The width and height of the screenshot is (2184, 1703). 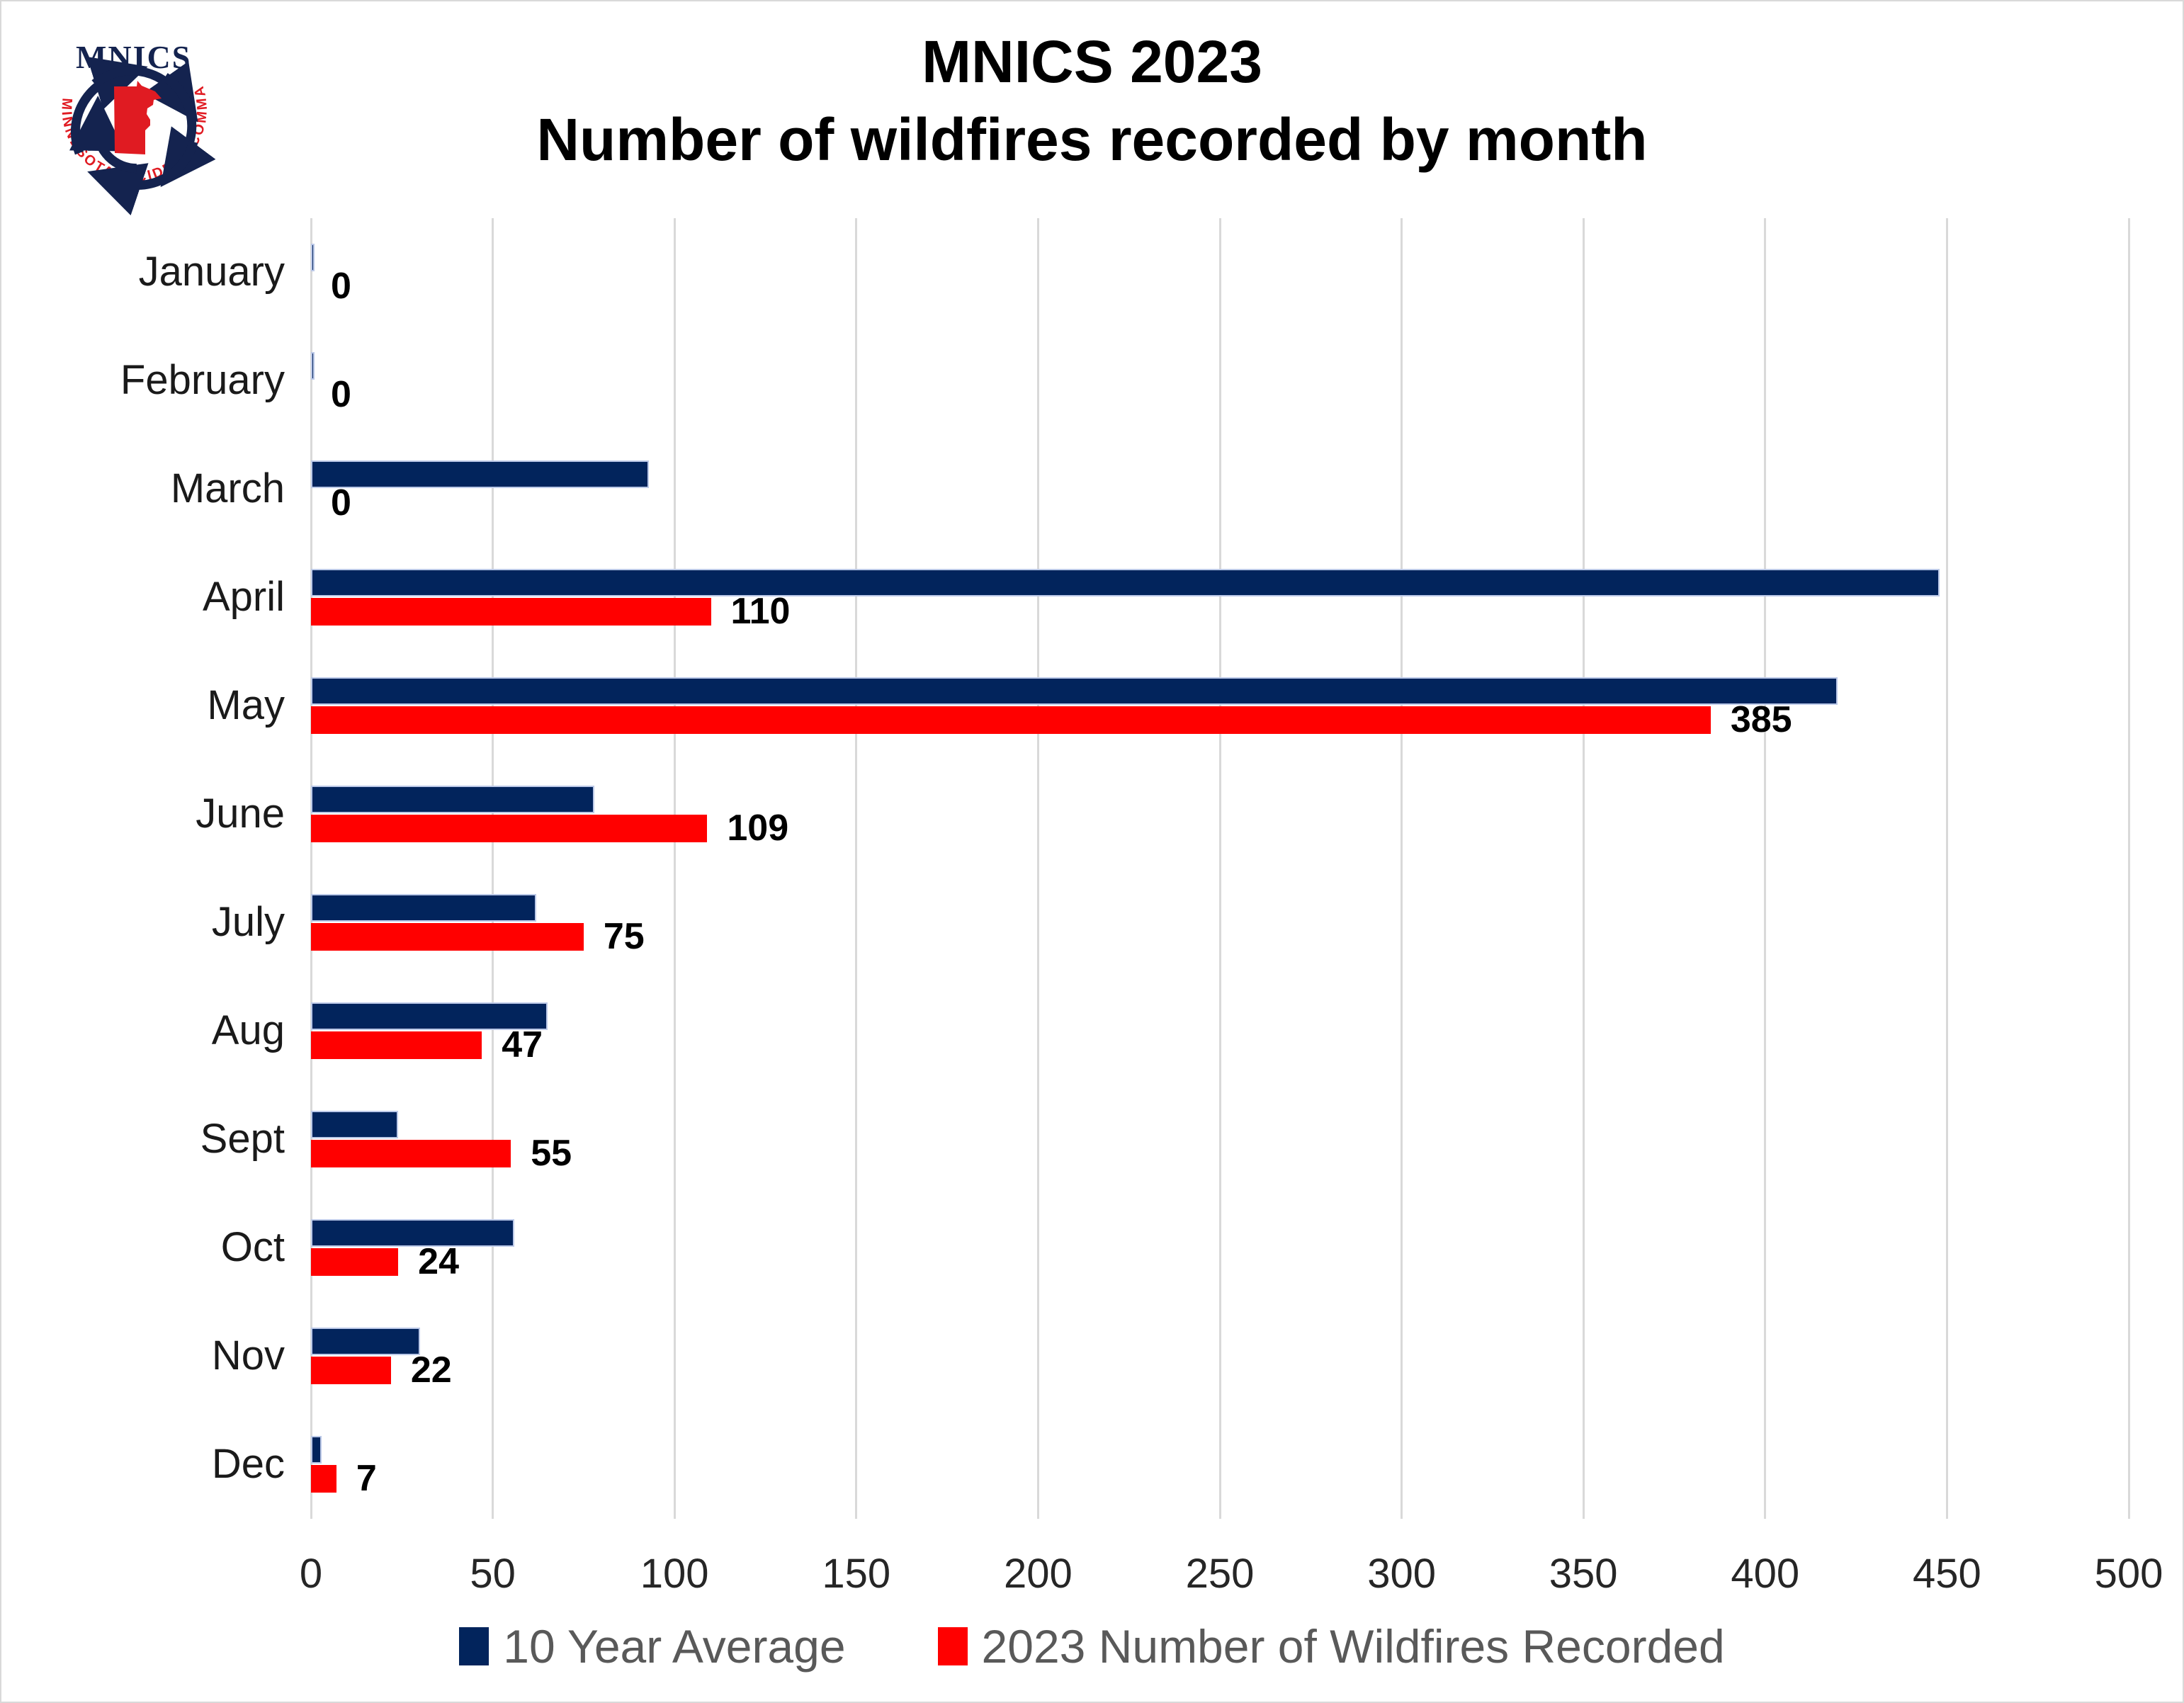 I want to click on legend-label-10yr: 10 Year Average, so click(x=674, y=1647).